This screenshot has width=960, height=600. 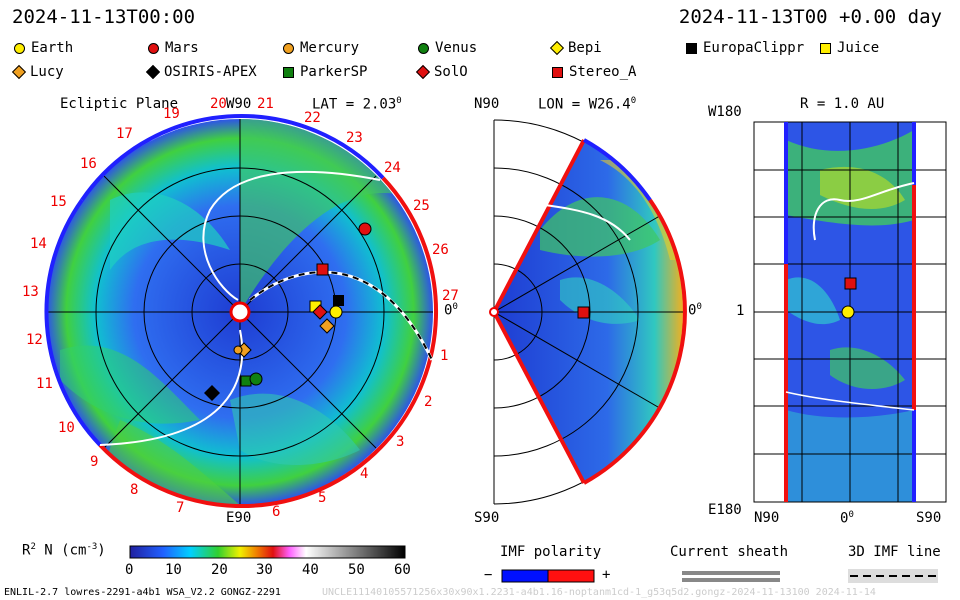 What do you see at coordinates (392, 168) in the screenshot?
I see `carrington-label: 24` at bounding box center [392, 168].